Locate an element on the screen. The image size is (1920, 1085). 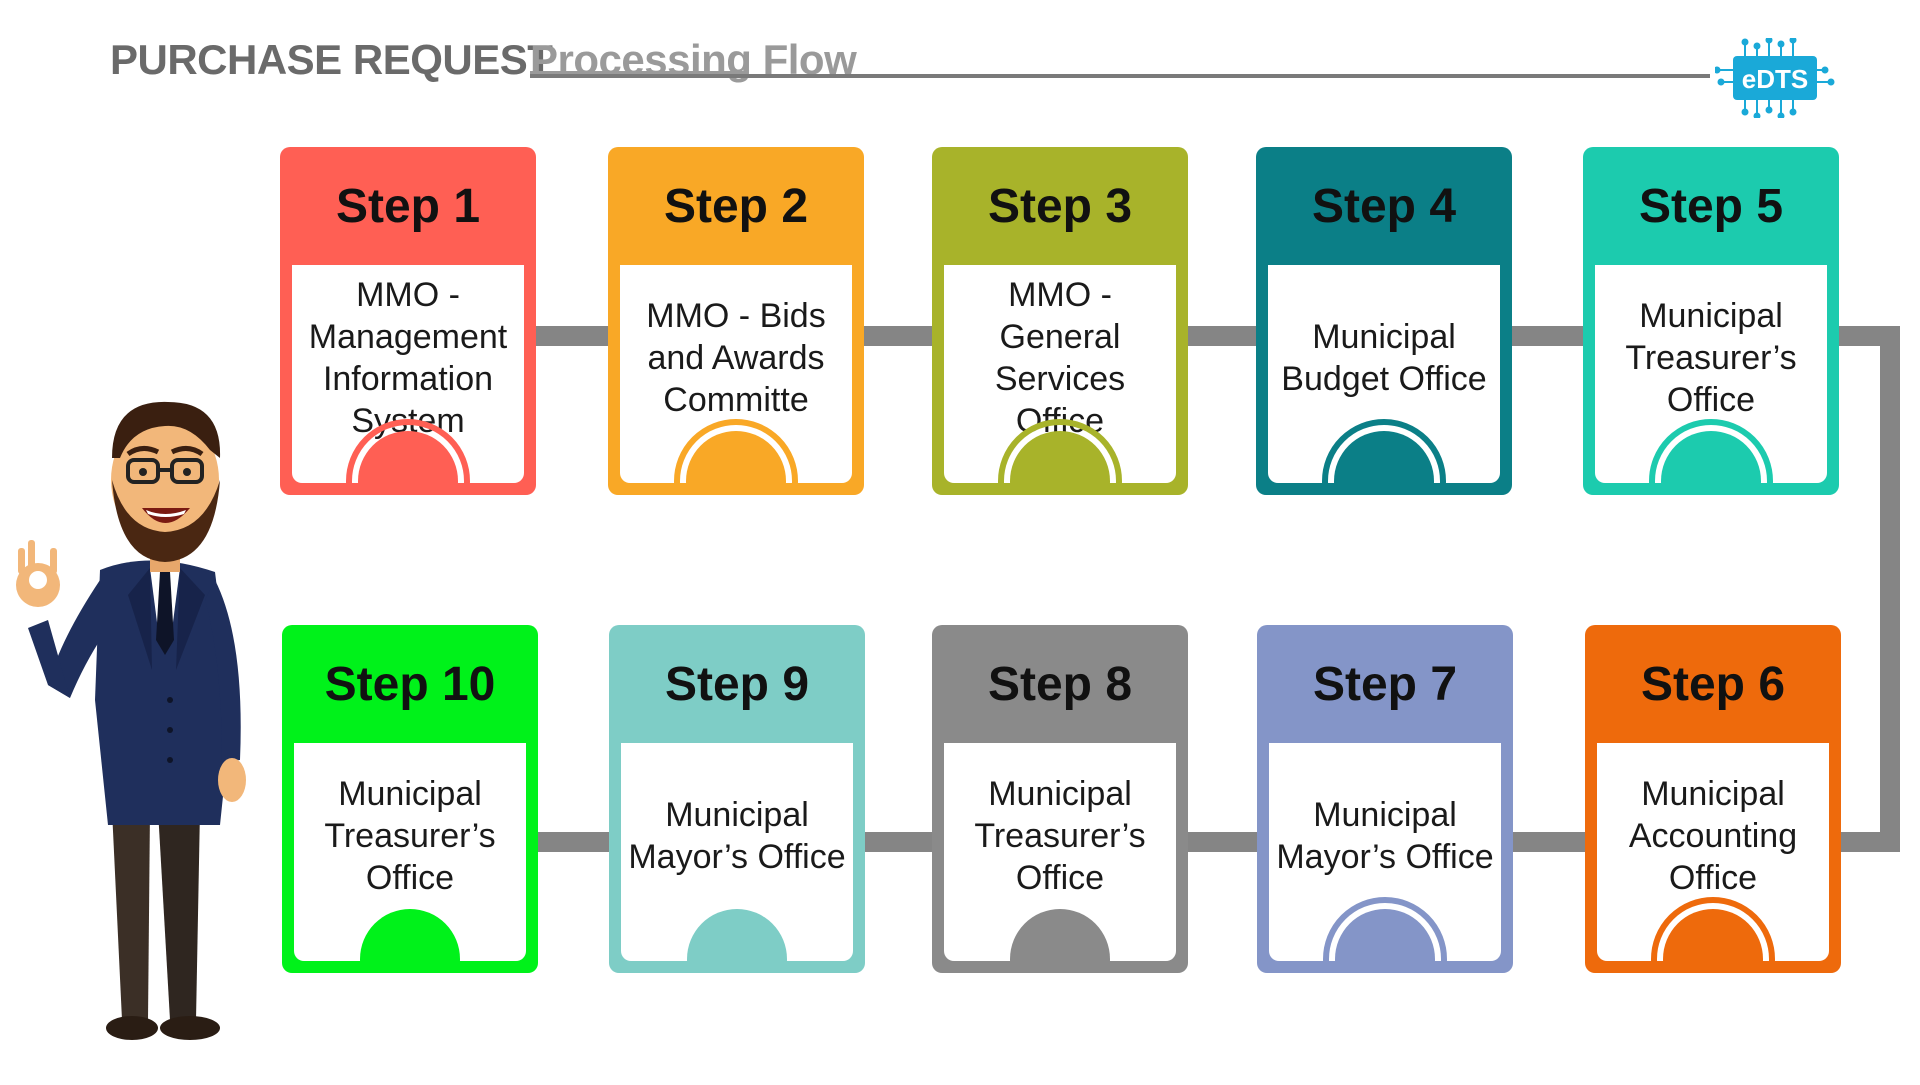
step-card-10: Step 10 Municipal Treasurer’s Office is located at coordinates (410, 799).